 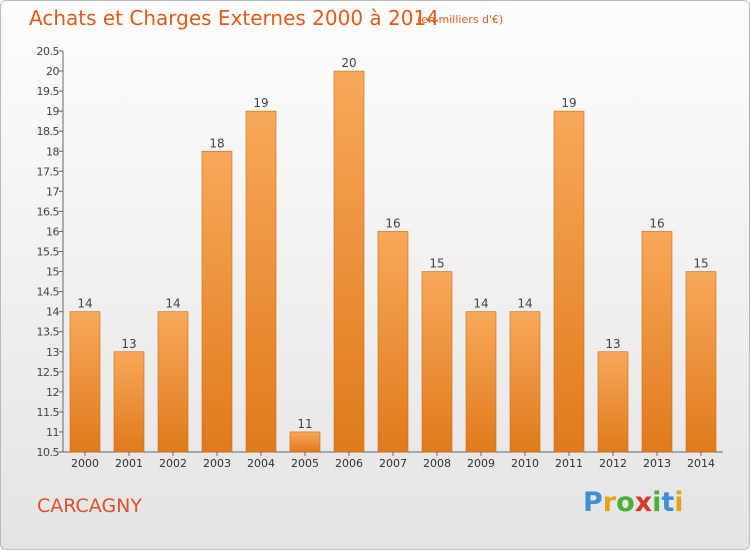 I want to click on y-tick-label: 16, so click(x=52, y=231).